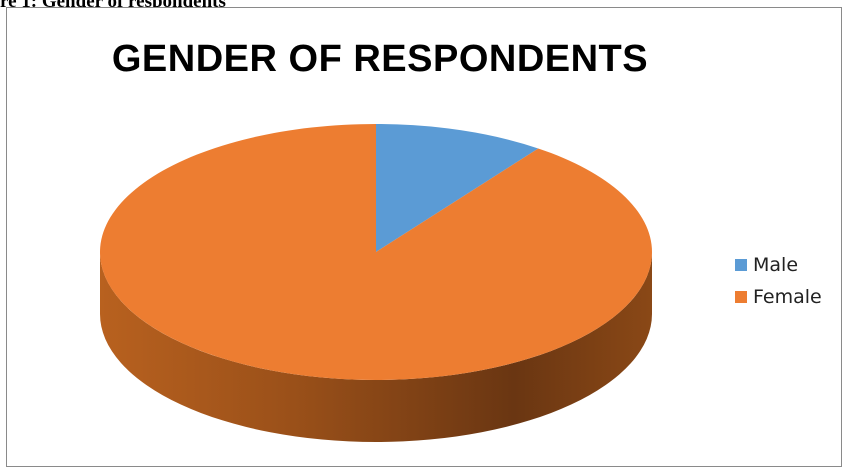 The image size is (848, 472). Describe the element at coordinates (787, 297) in the screenshot. I see `legend-label-female: Female` at that location.